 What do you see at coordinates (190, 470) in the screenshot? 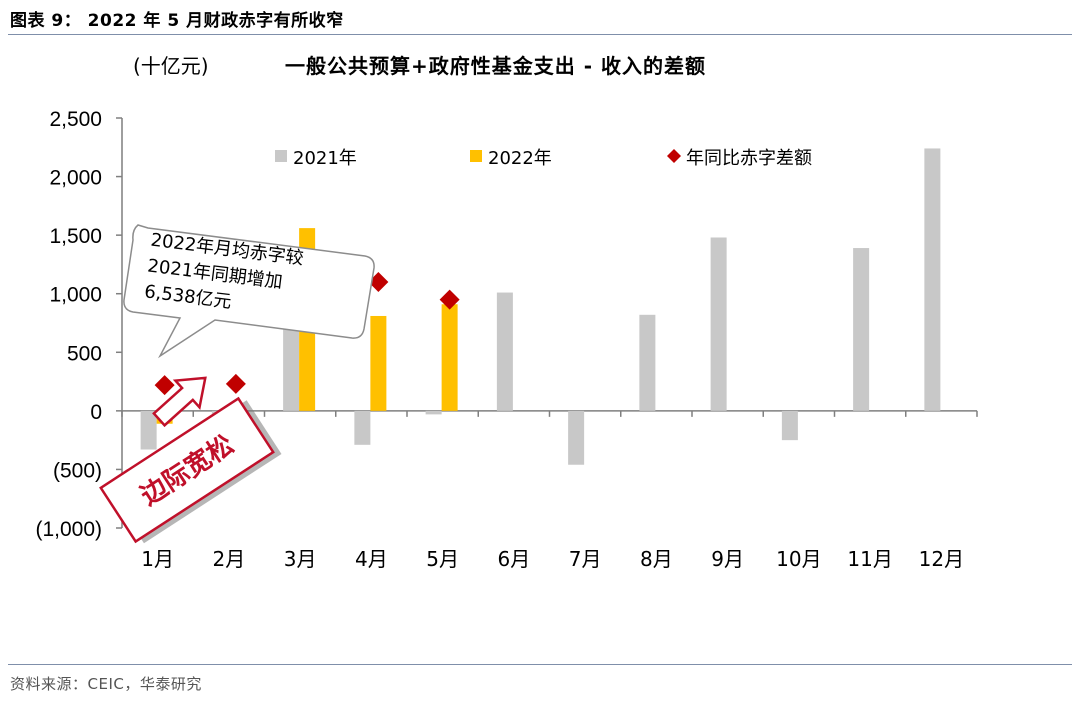
I see `stamp-box: 边际宽松` at bounding box center [190, 470].